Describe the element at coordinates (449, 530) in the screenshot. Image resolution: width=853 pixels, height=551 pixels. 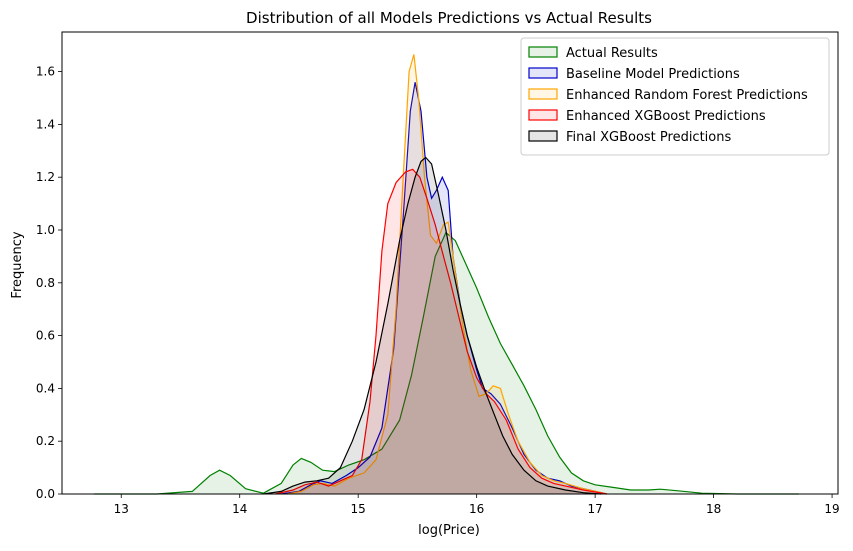
I see `x-axis-label: log(Price)` at that location.